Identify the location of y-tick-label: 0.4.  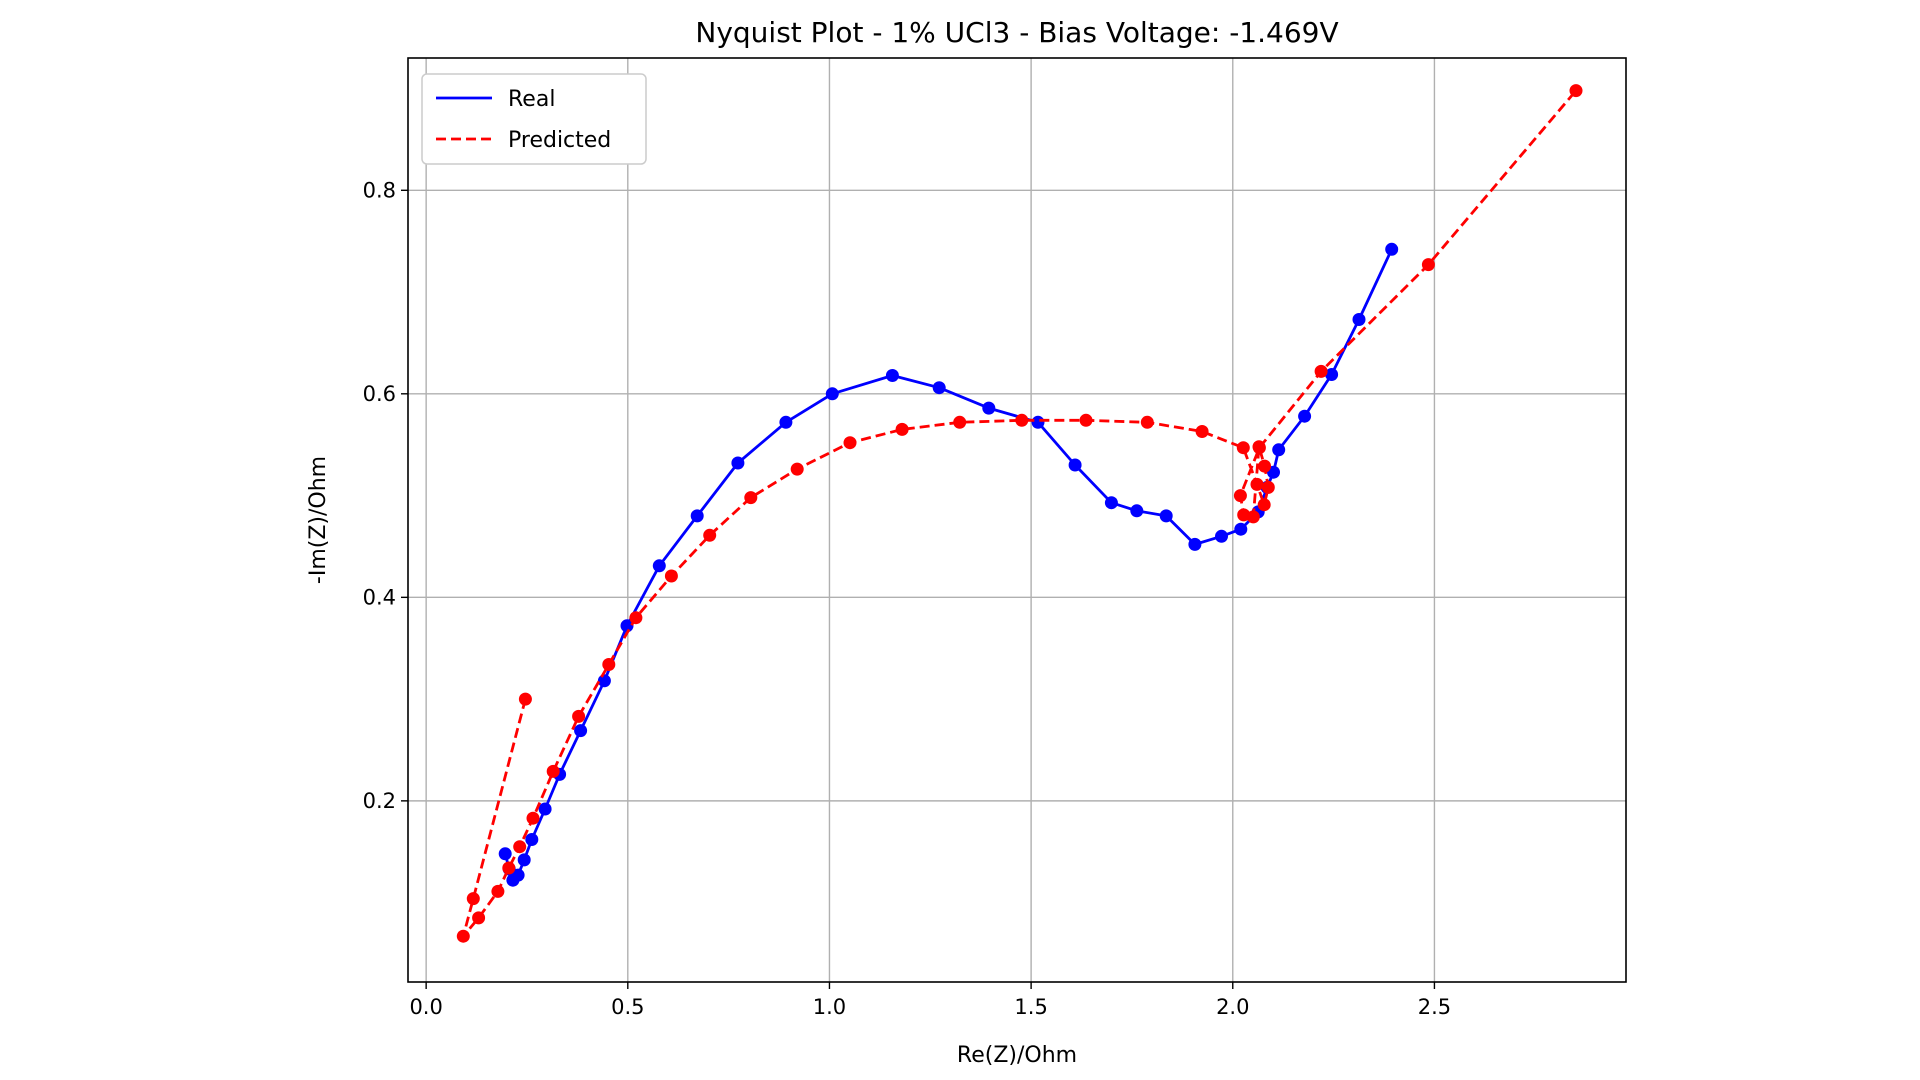
(379, 597).